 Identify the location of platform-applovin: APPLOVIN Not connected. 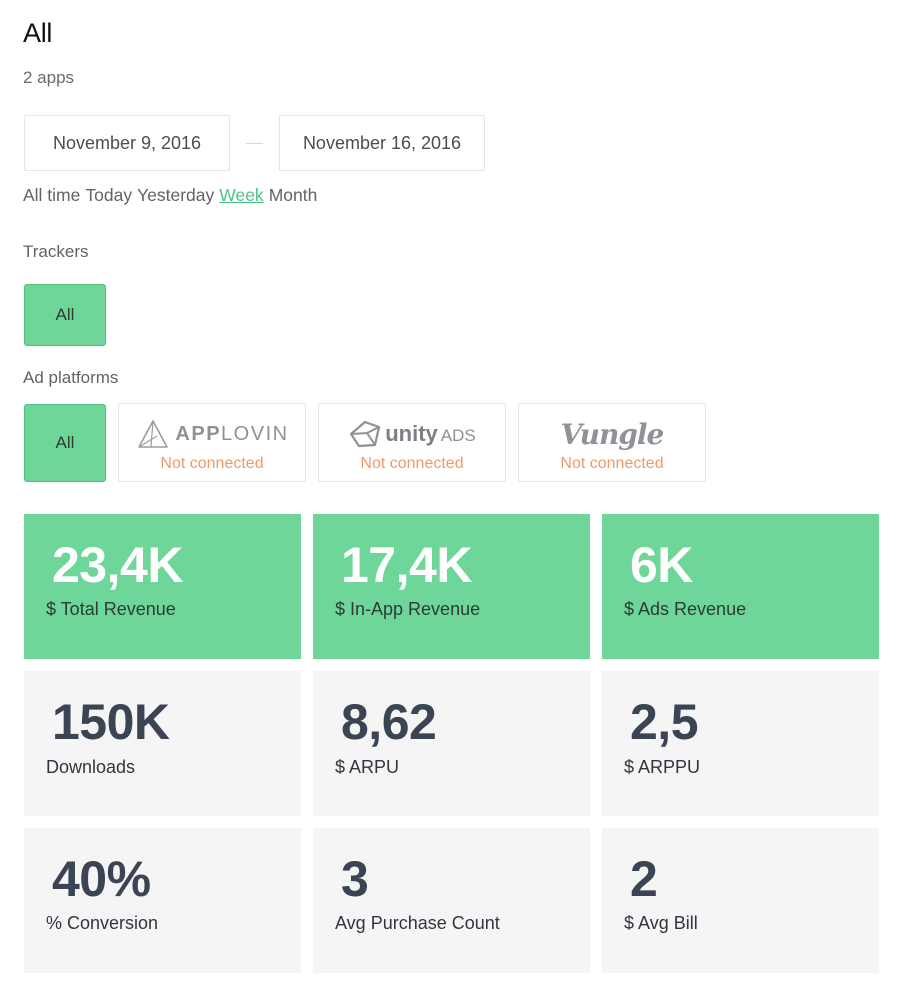
(212, 442).